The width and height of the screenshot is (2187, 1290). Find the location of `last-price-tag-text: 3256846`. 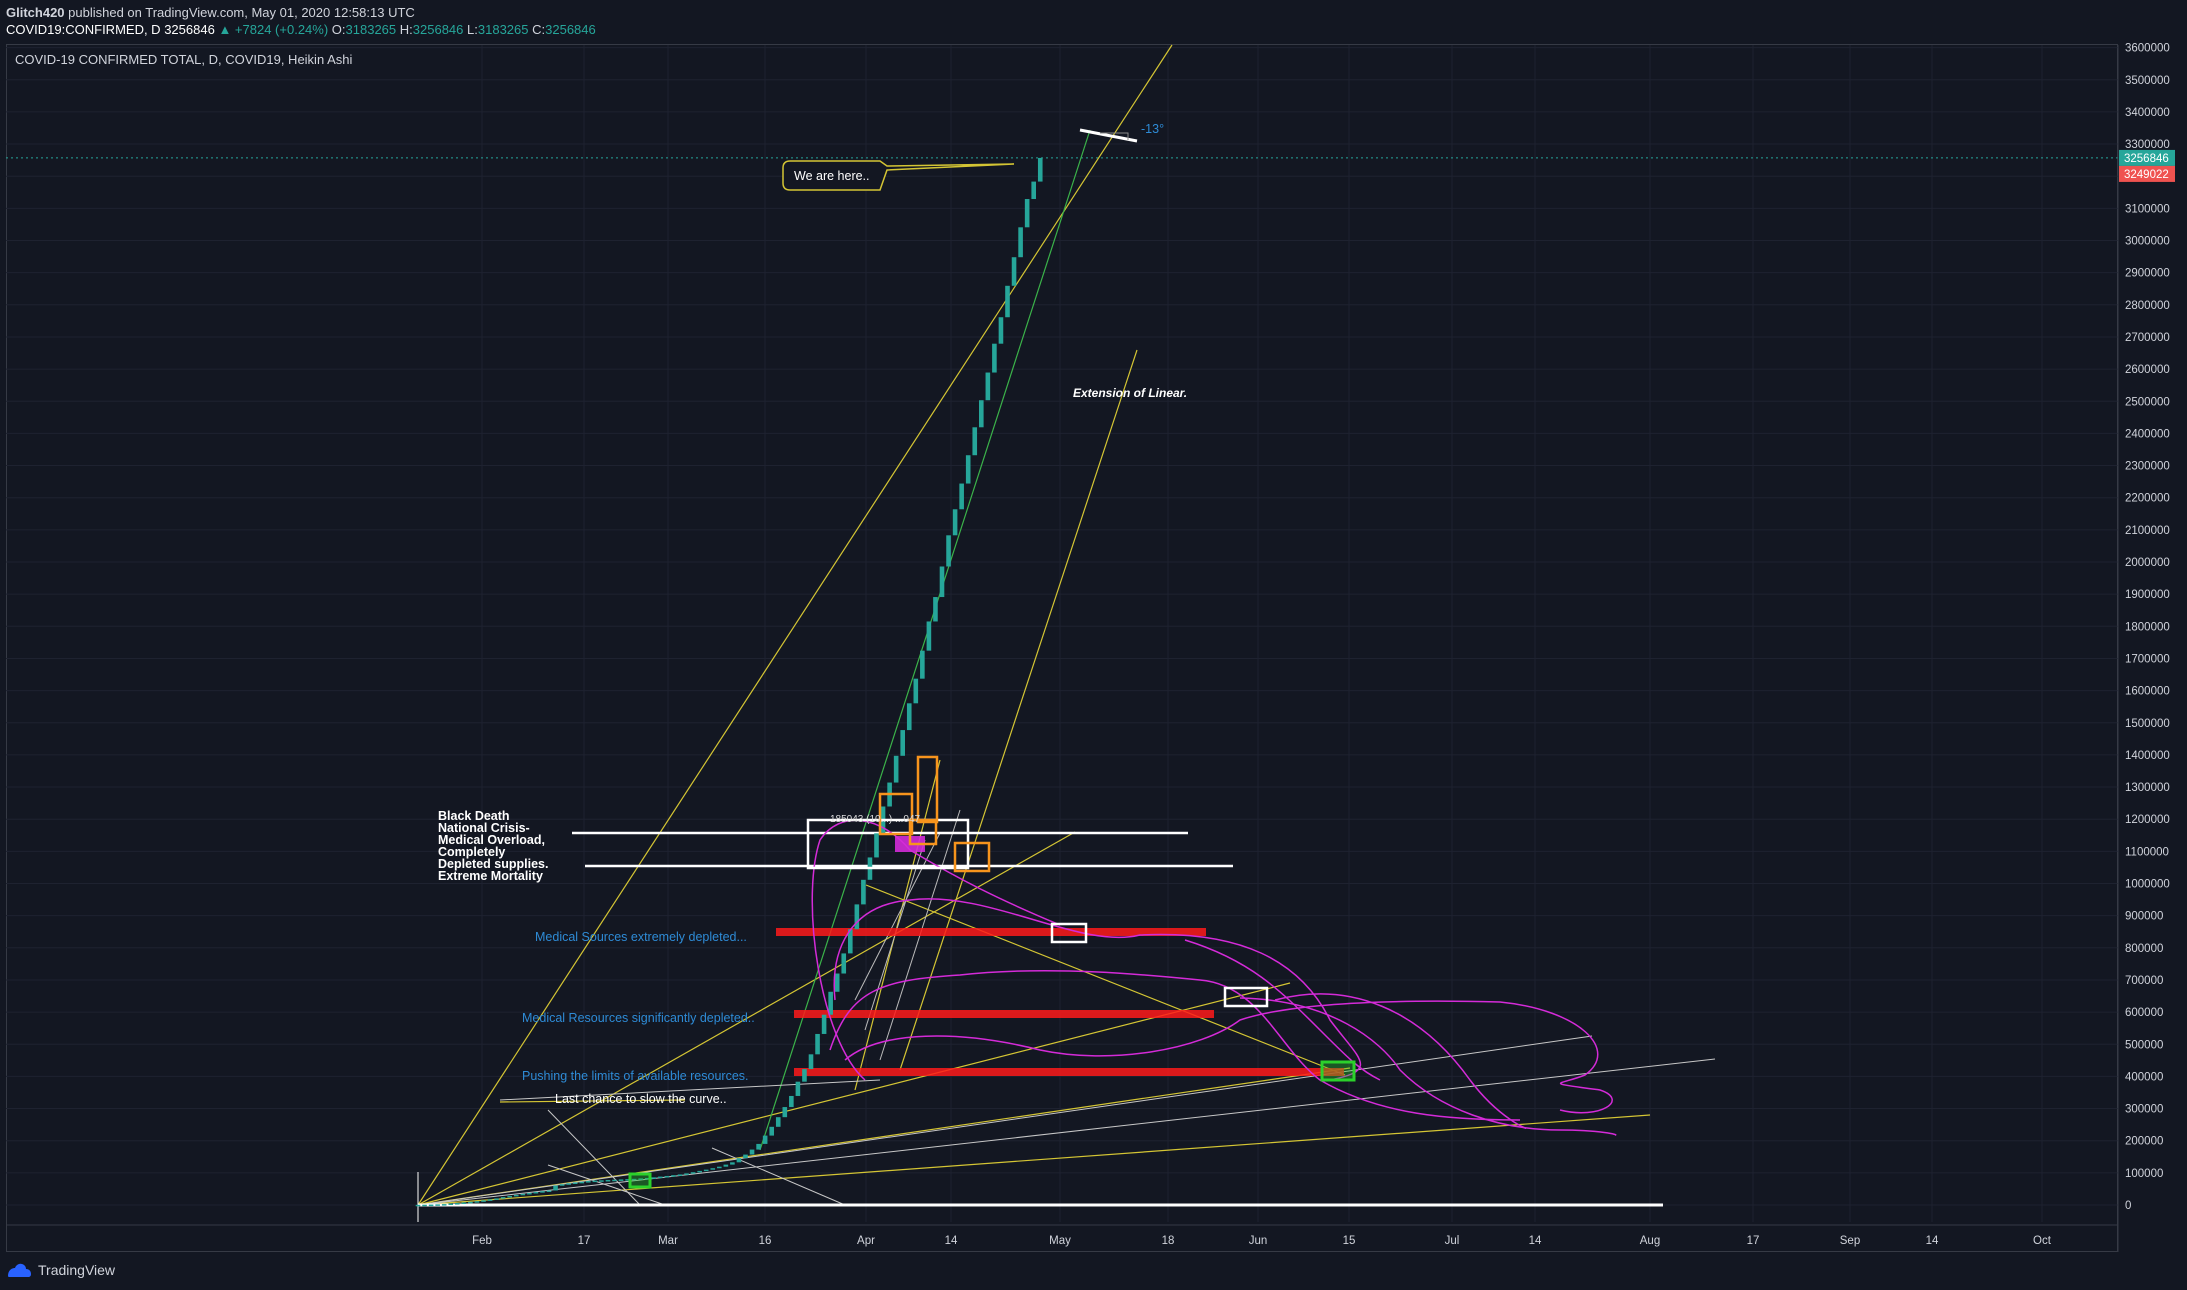

last-price-tag-text: 3256846 is located at coordinates (2146, 159).